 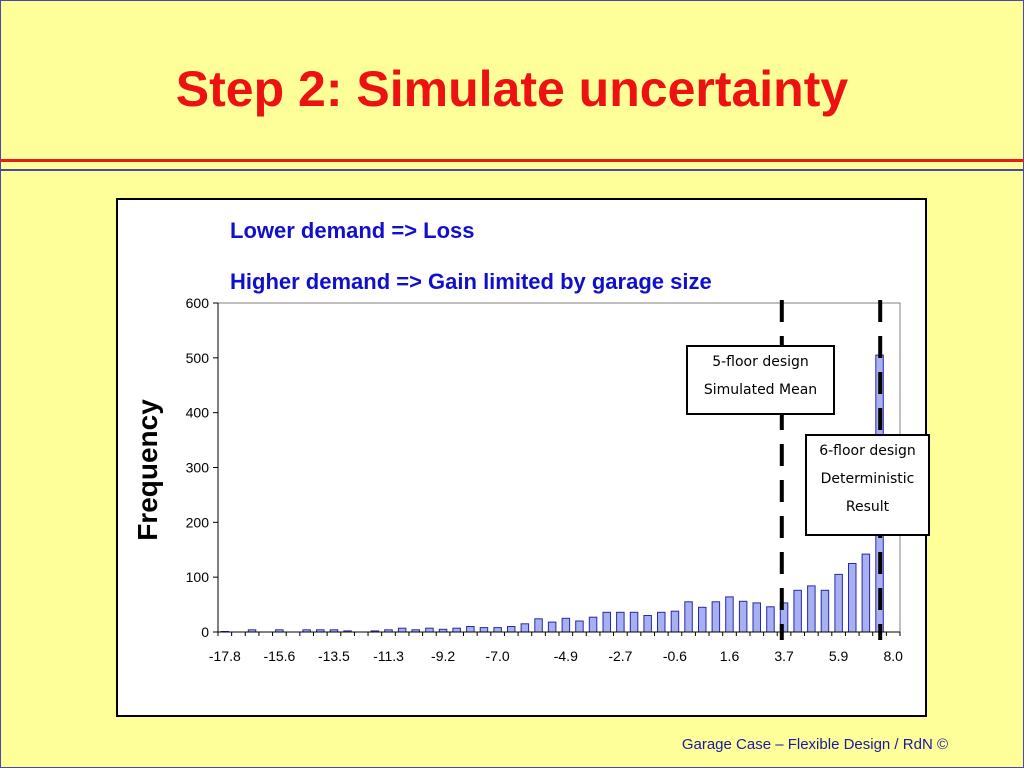 I want to click on y-tick-label: 200, so click(x=198, y=522).